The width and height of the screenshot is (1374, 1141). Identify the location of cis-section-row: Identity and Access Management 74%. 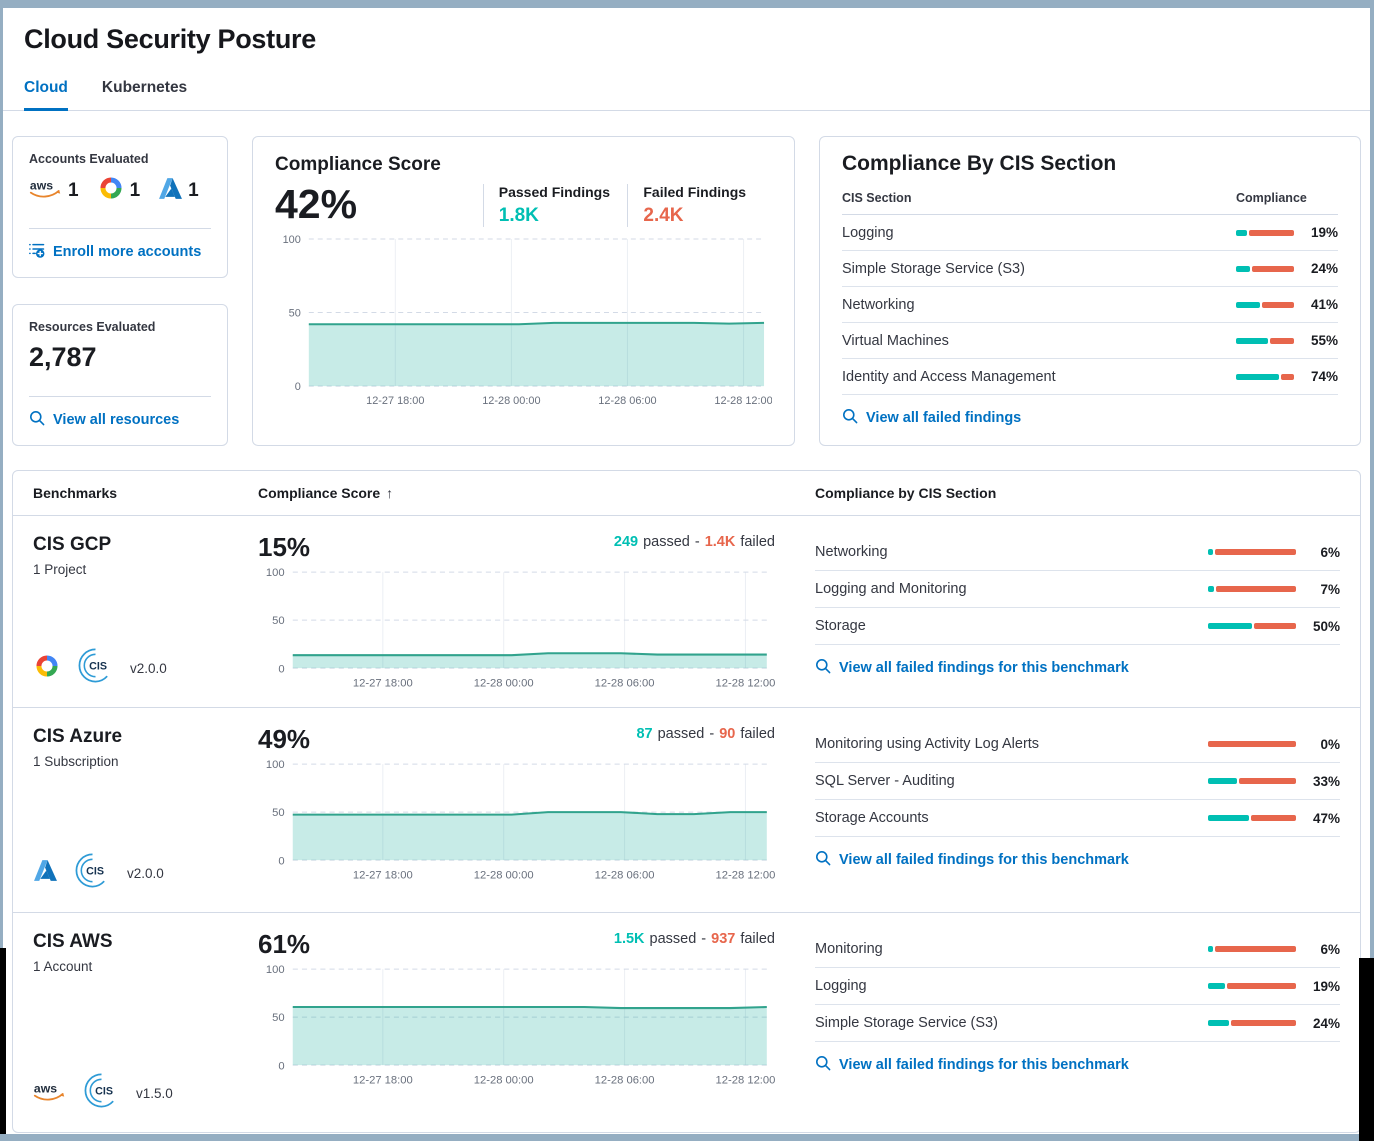
(1090, 377).